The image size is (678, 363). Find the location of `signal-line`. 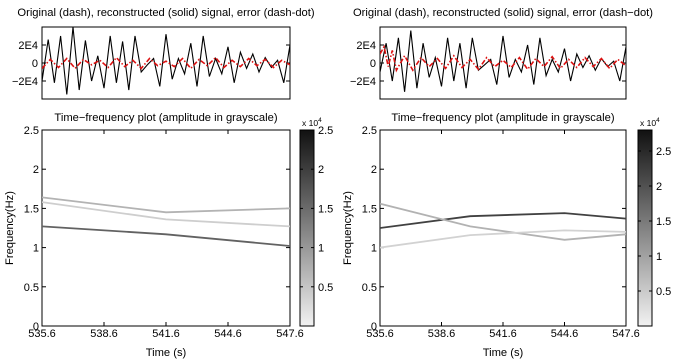

signal-line is located at coordinates (166, 61).